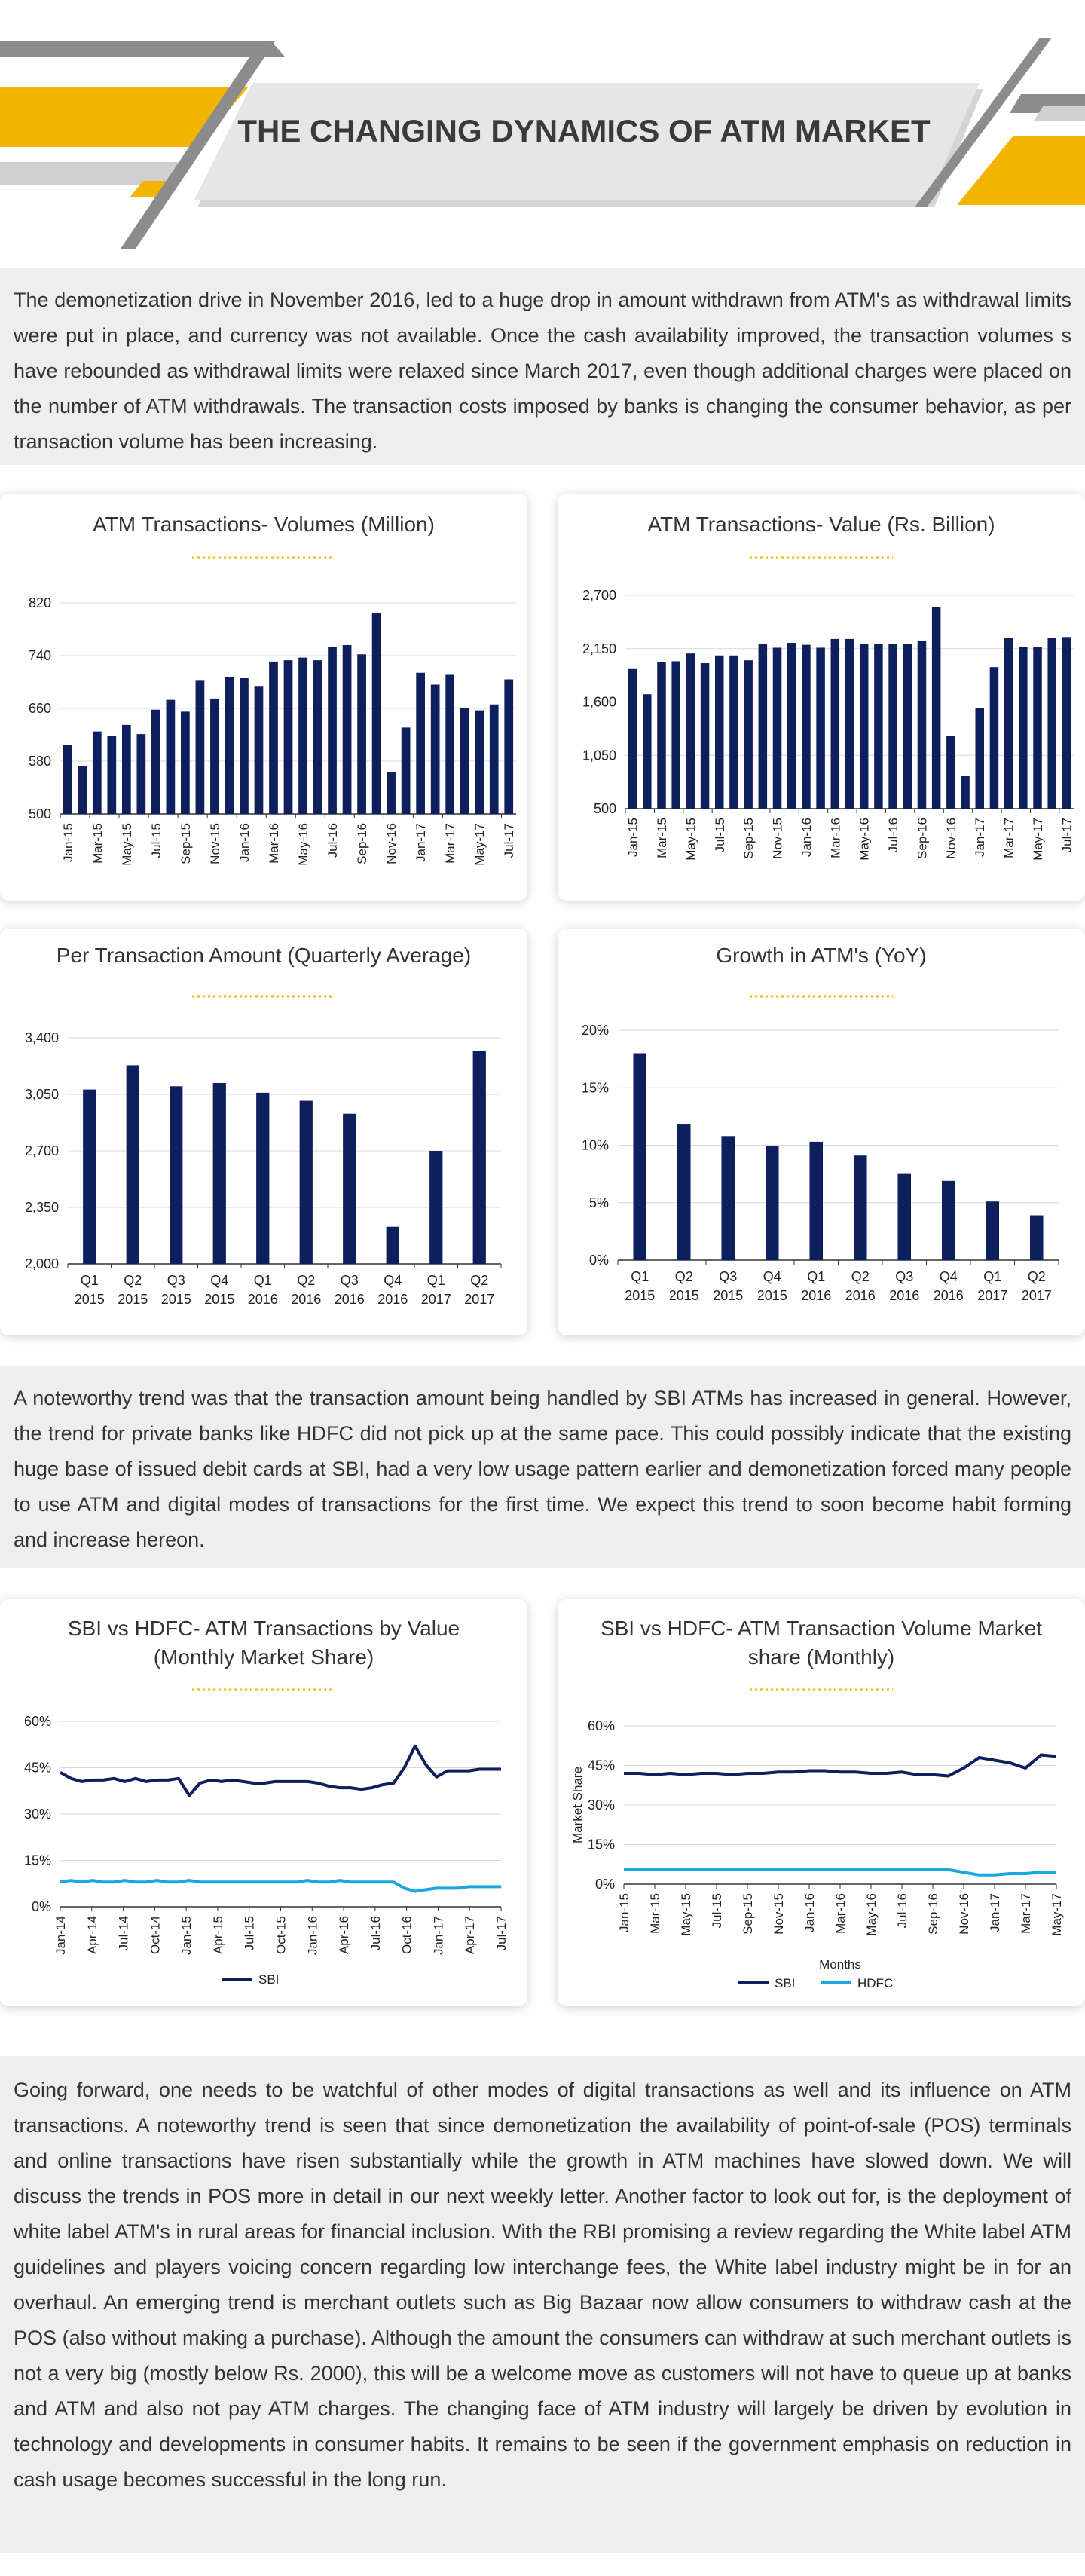 This screenshot has height=2576, width=1085. I want to click on y-tick-label: 500, so click(605, 808).